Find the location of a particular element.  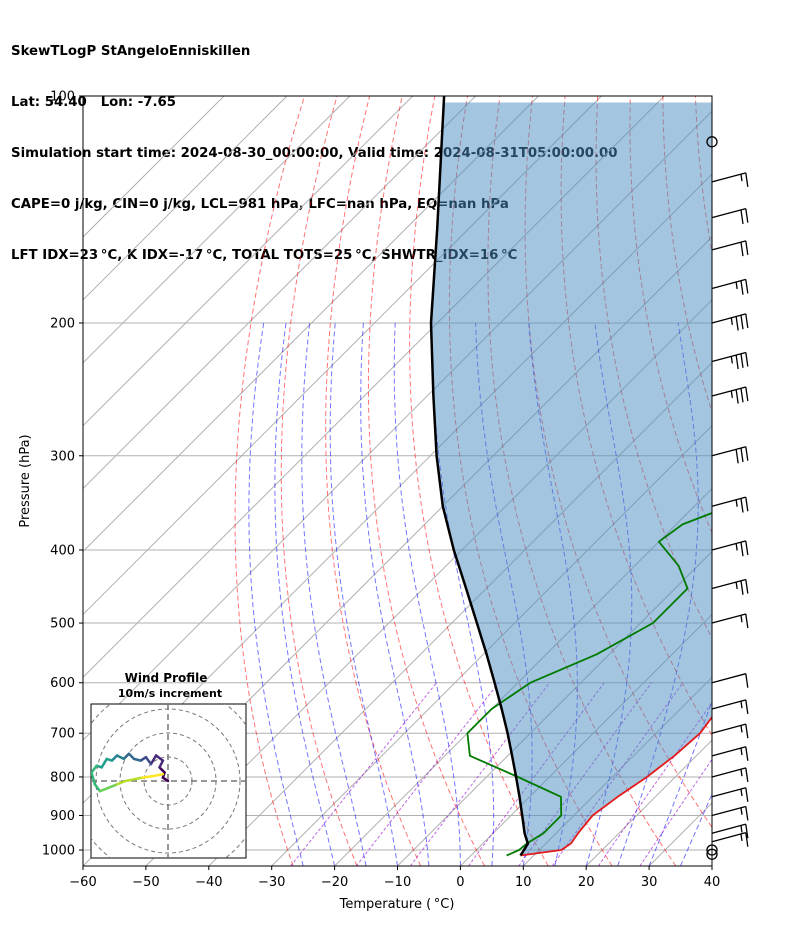

hodograph-plot is located at coordinates (168, 781).